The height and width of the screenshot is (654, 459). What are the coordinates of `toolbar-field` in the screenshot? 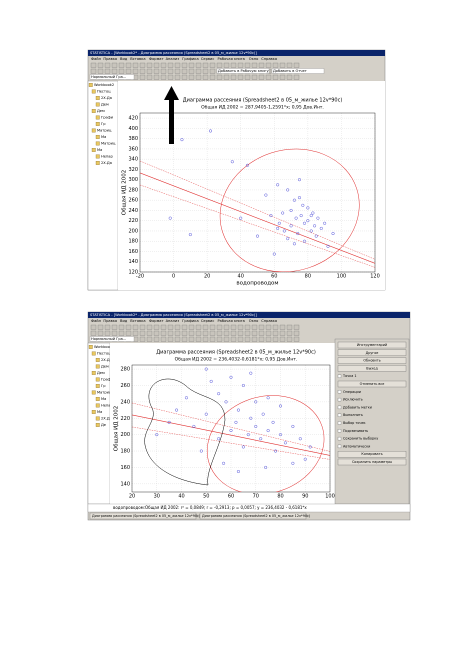 It's located at (112, 77).